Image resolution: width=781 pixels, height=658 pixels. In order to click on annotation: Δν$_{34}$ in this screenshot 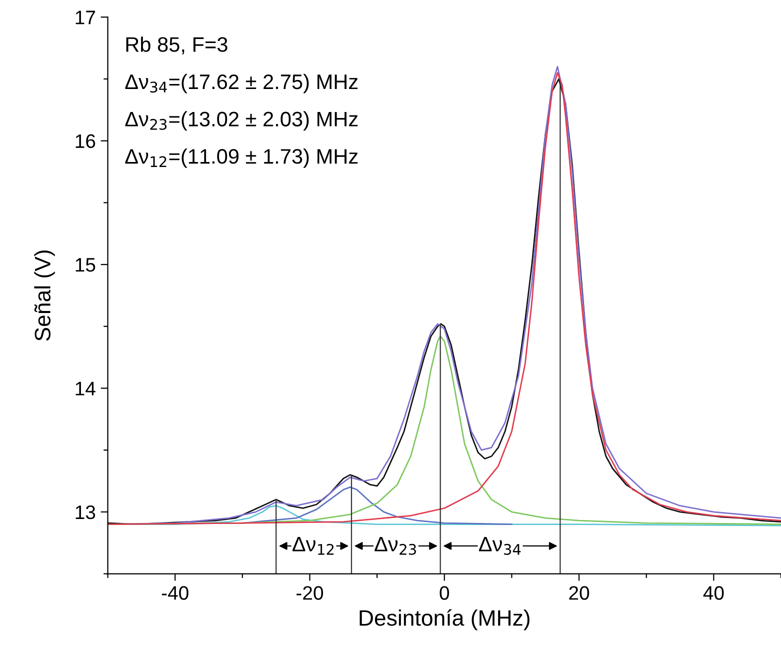, I will do `click(500, 545)`.